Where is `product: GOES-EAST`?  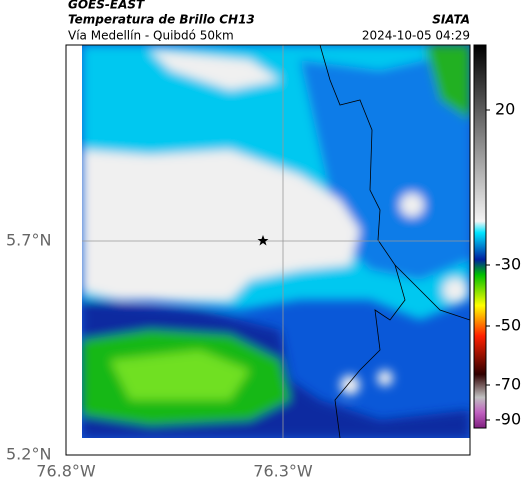
product: GOES-EAST is located at coordinates (106, 6).